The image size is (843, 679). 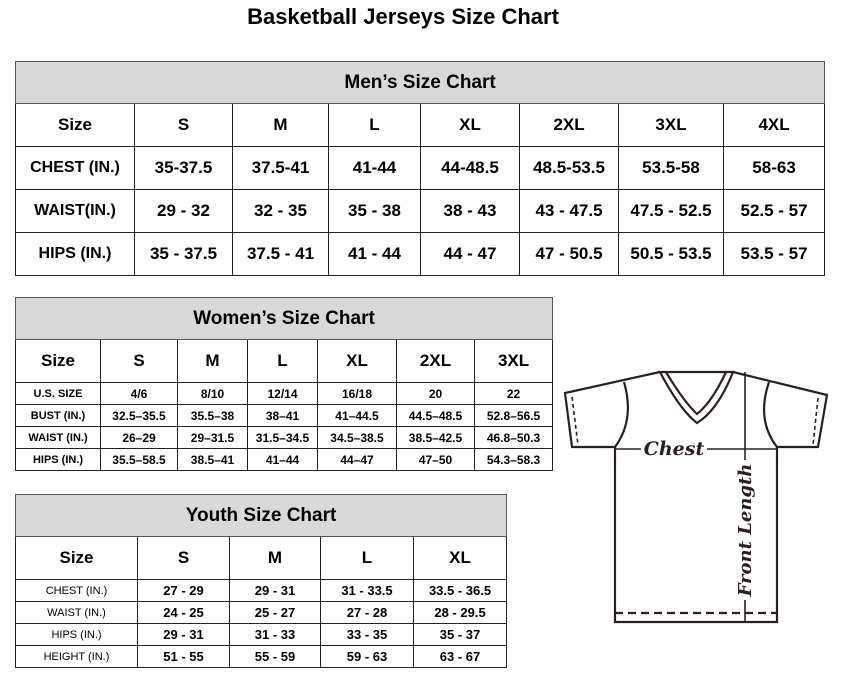 I want to click on size-header-row: Size S M L XL 2XL 3XL, so click(x=284, y=361).